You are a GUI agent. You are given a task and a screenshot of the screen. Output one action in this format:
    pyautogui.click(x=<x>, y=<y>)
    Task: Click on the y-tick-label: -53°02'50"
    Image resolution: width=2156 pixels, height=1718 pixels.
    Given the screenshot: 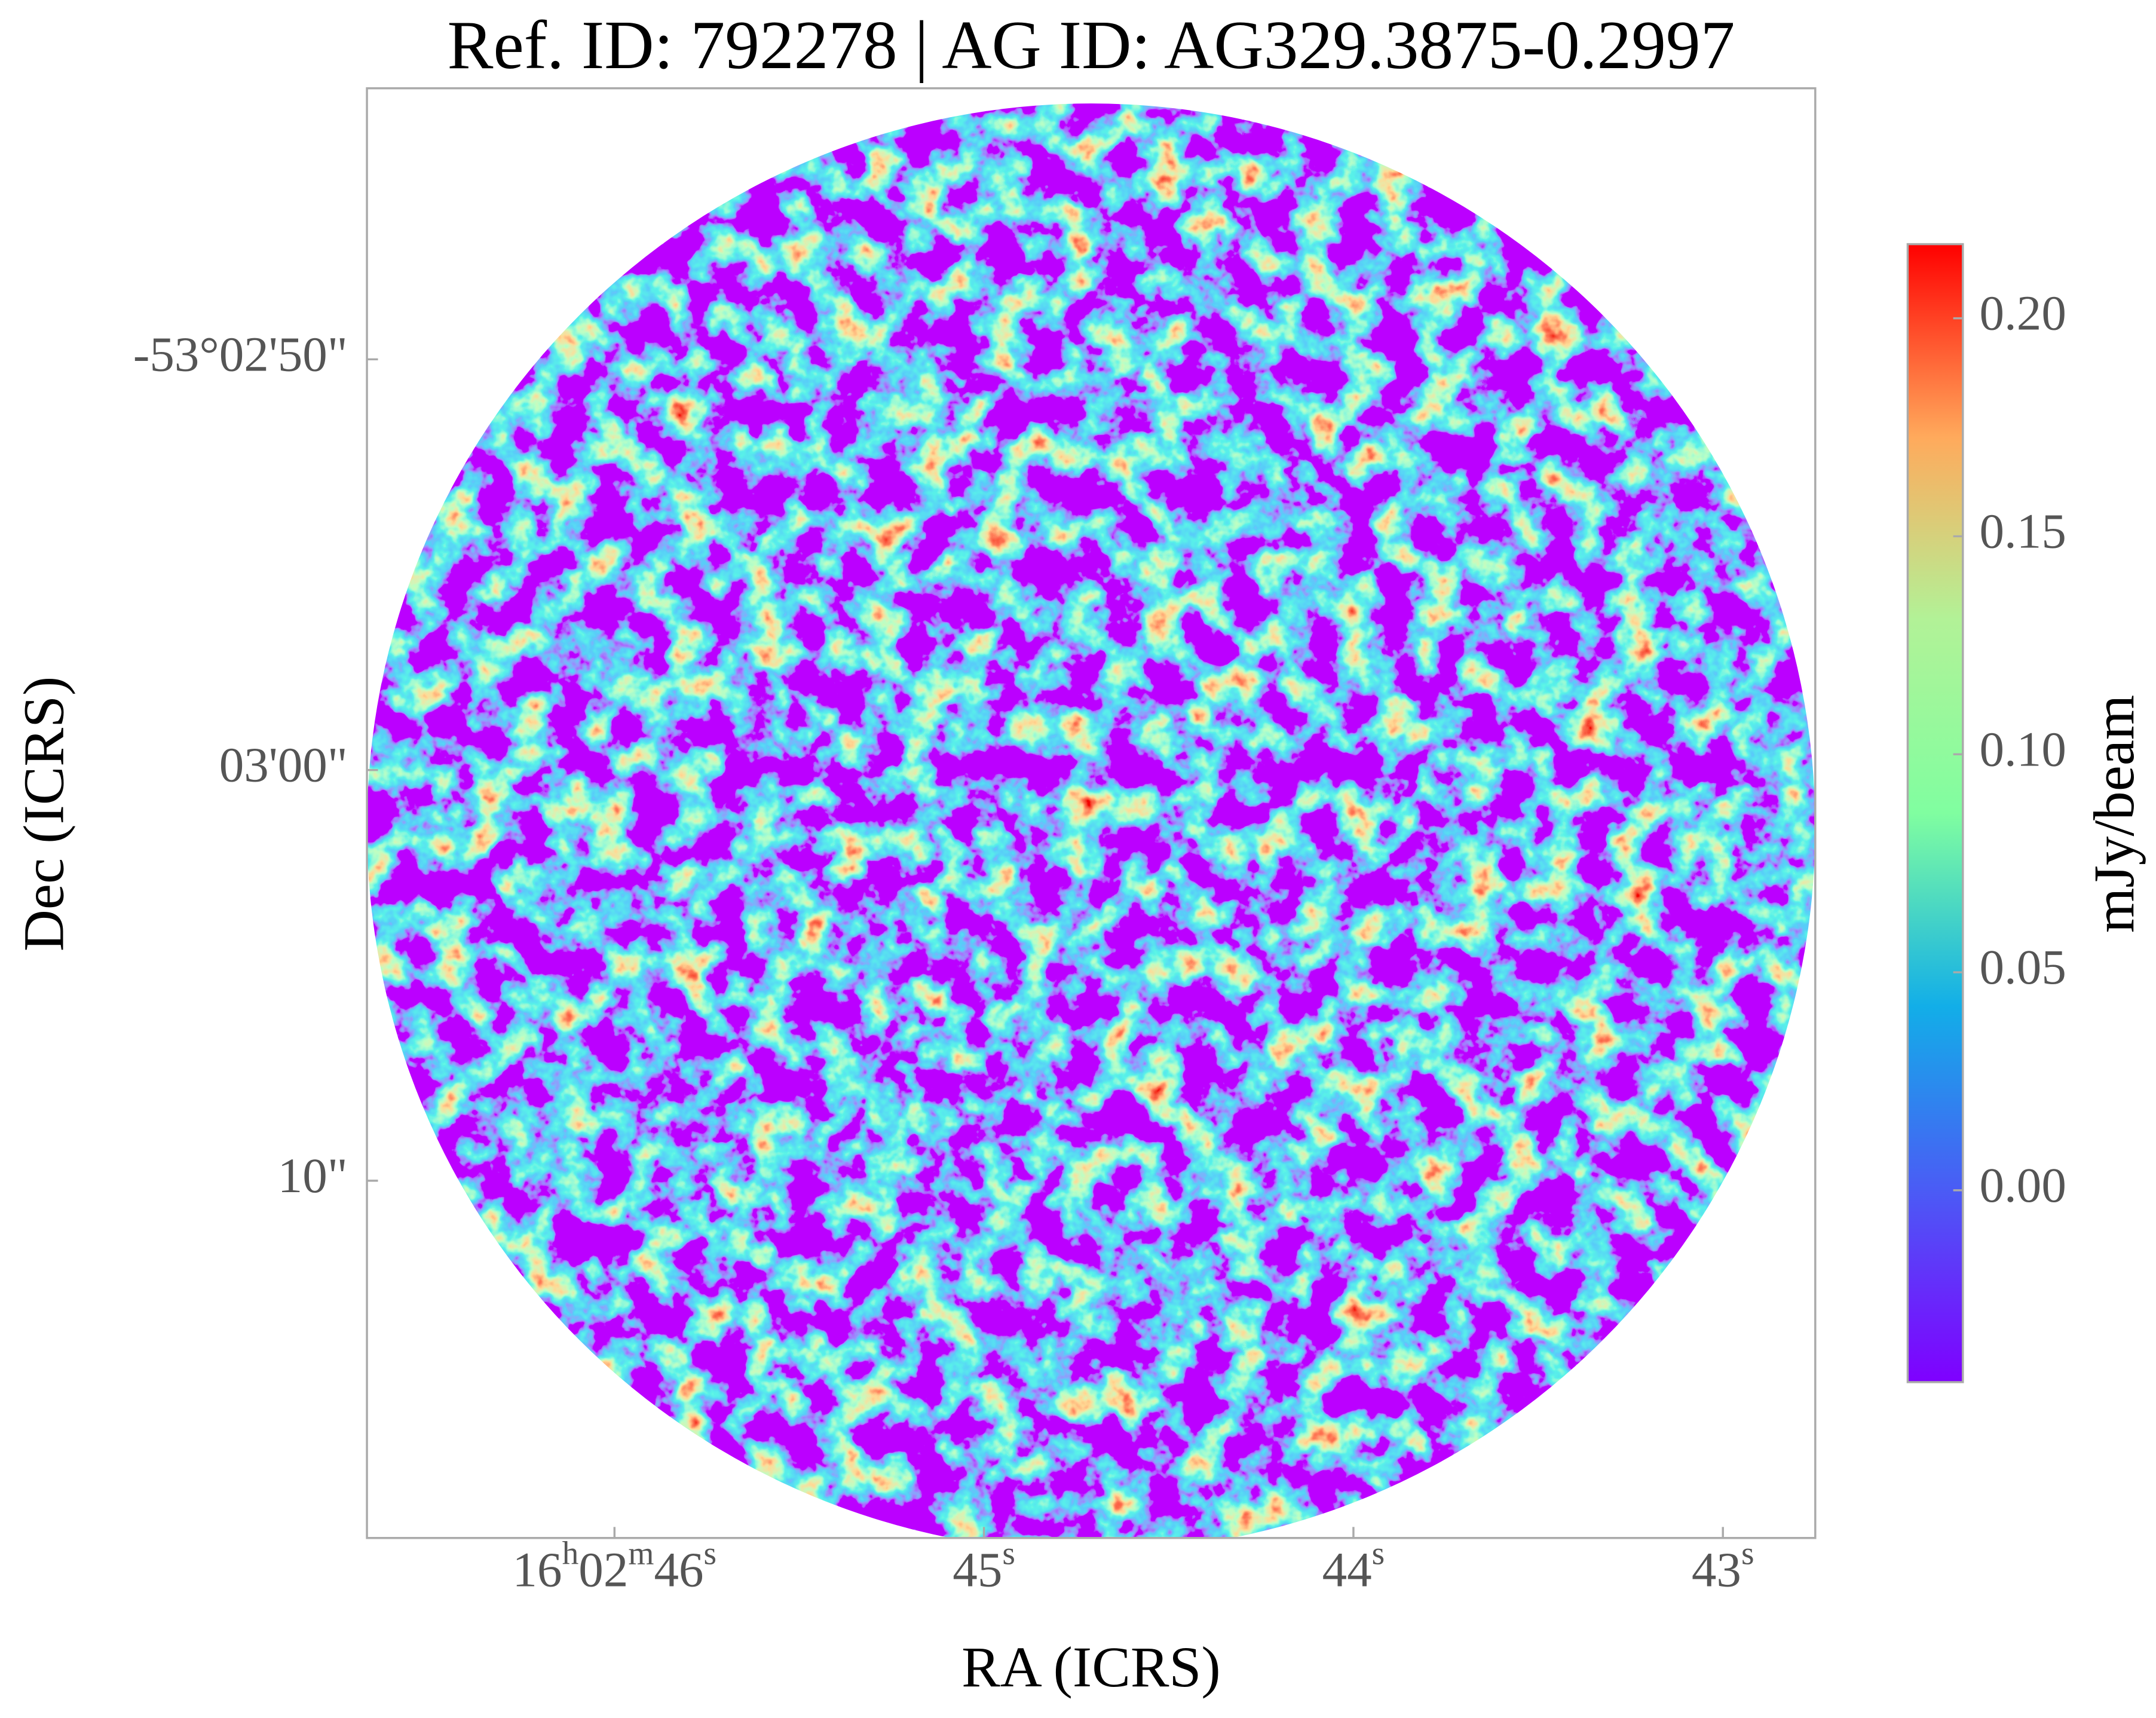 What is the action you would take?
    pyautogui.click(x=240, y=353)
    